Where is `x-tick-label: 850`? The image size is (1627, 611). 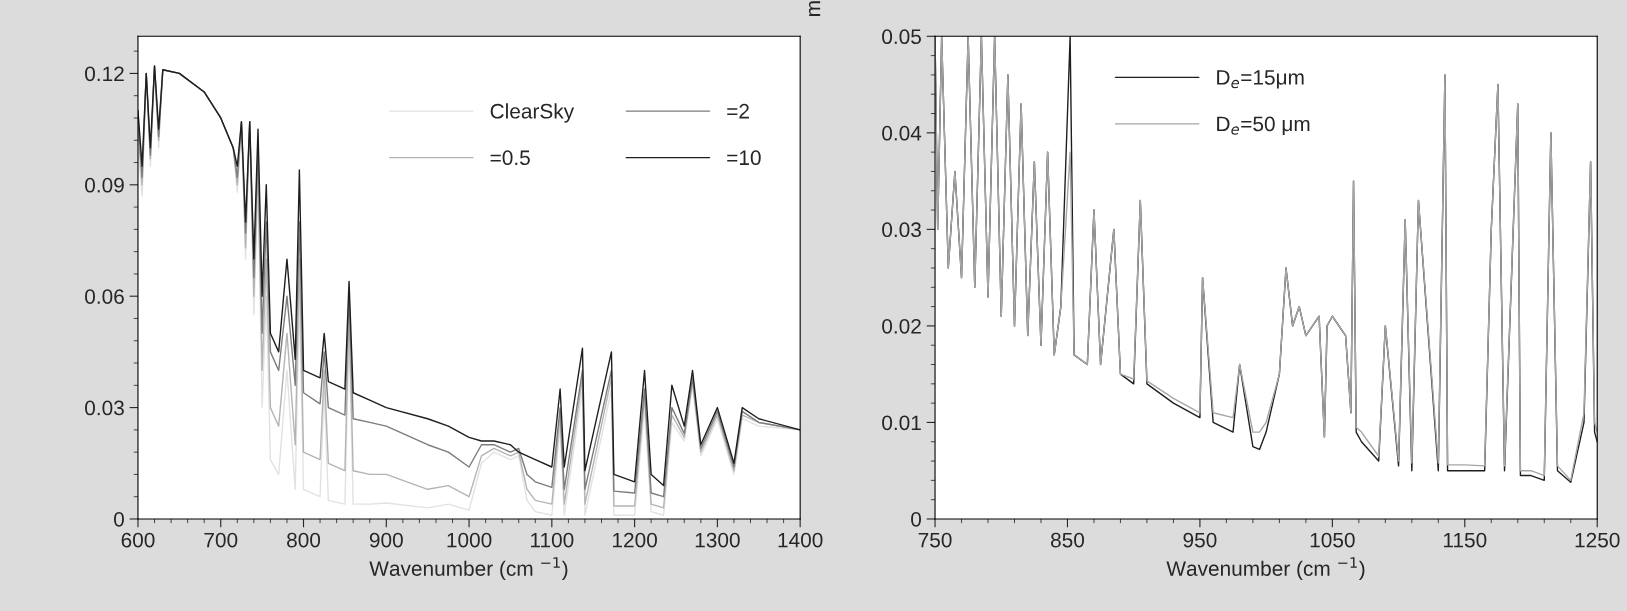
x-tick-label: 850 is located at coordinates (1068, 540).